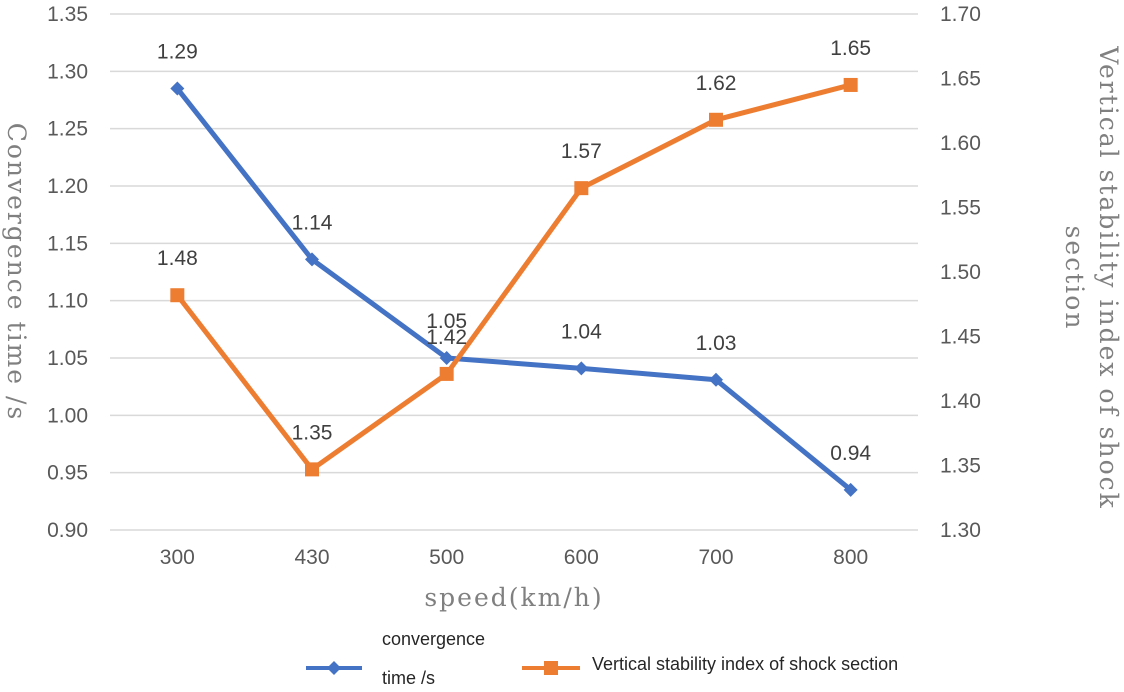 The image size is (1124, 692). What do you see at coordinates (513, 597) in the screenshot?
I see `x-axis-title: speed(km/h)` at bounding box center [513, 597].